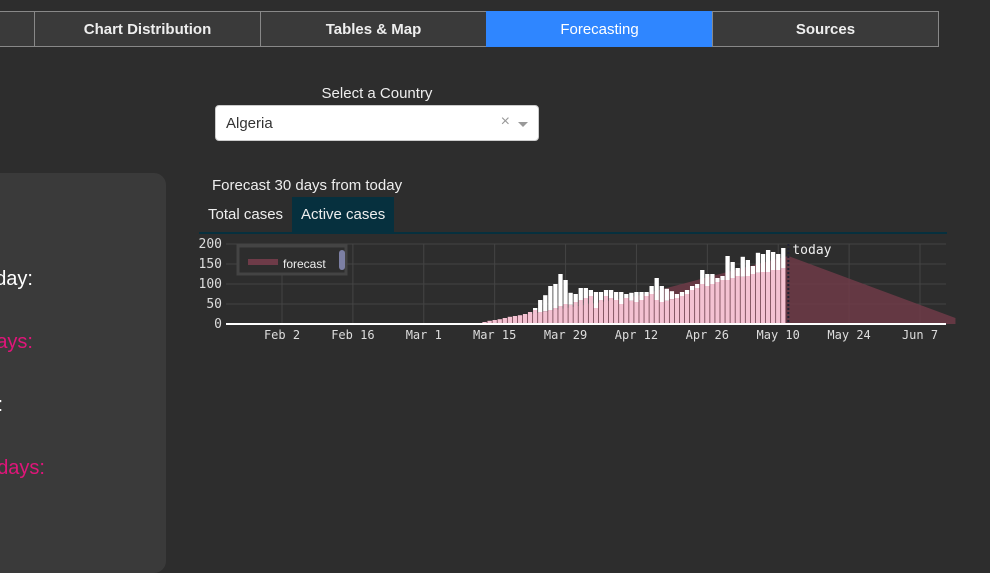  What do you see at coordinates (565, 335) in the screenshot?
I see `x-tick-label: Mar 29` at bounding box center [565, 335].